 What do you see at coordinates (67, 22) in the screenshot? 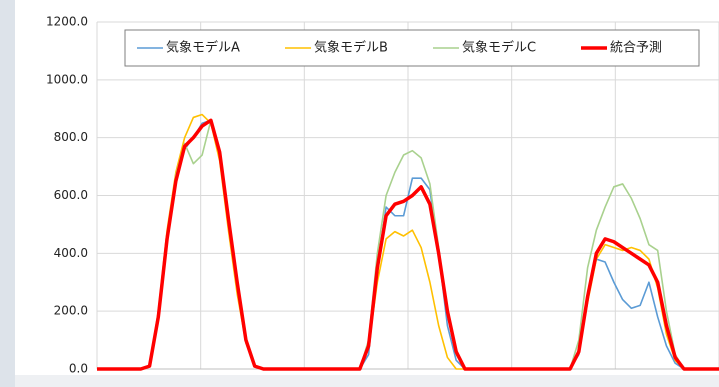
I see `y-tick-label: 1200.0` at bounding box center [67, 22].